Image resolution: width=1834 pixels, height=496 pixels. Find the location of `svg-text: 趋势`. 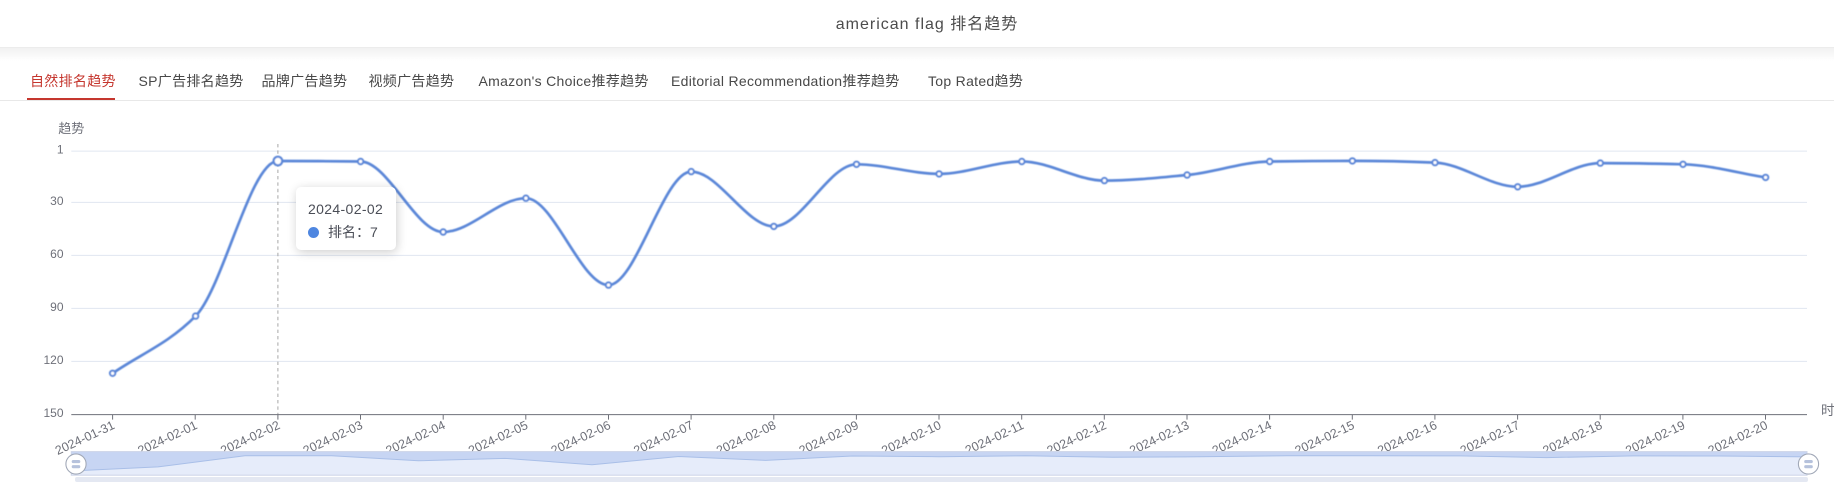

svg-text: 趋势 is located at coordinates (71, 128).